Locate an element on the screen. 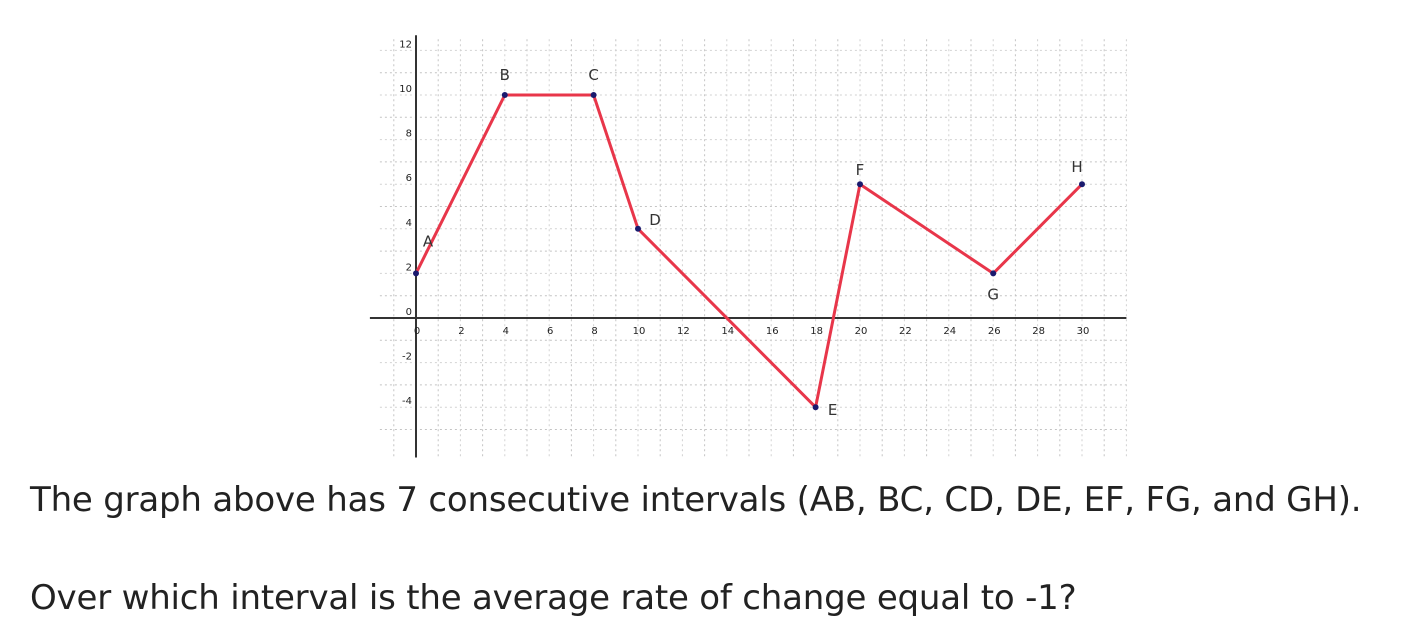  point-d-marker is located at coordinates (638, 228).